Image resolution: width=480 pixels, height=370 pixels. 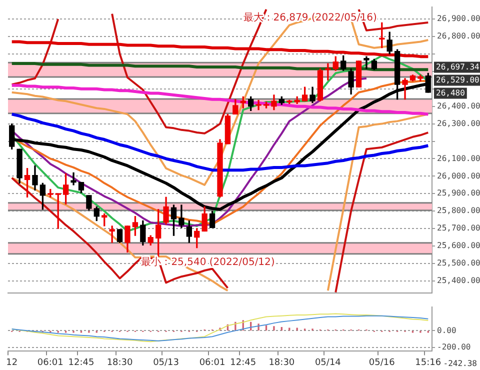 I want to click on x-tick-label: 05/13, so click(x=166, y=363).